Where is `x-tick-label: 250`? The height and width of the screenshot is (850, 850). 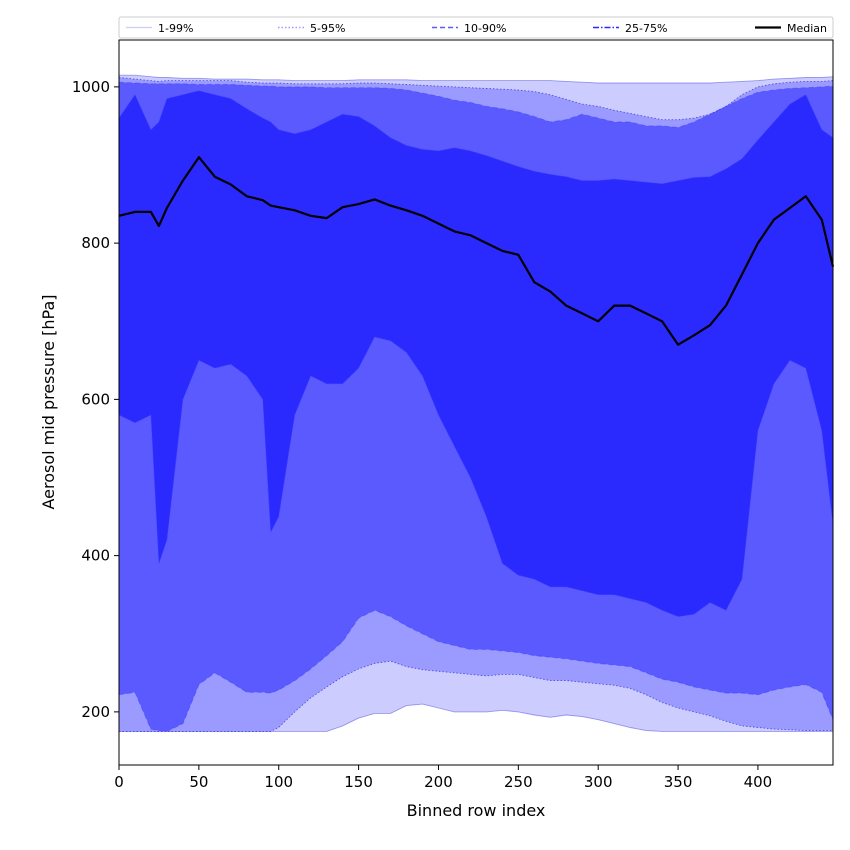 x-tick-label: 250 is located at coordinates (518, 782).